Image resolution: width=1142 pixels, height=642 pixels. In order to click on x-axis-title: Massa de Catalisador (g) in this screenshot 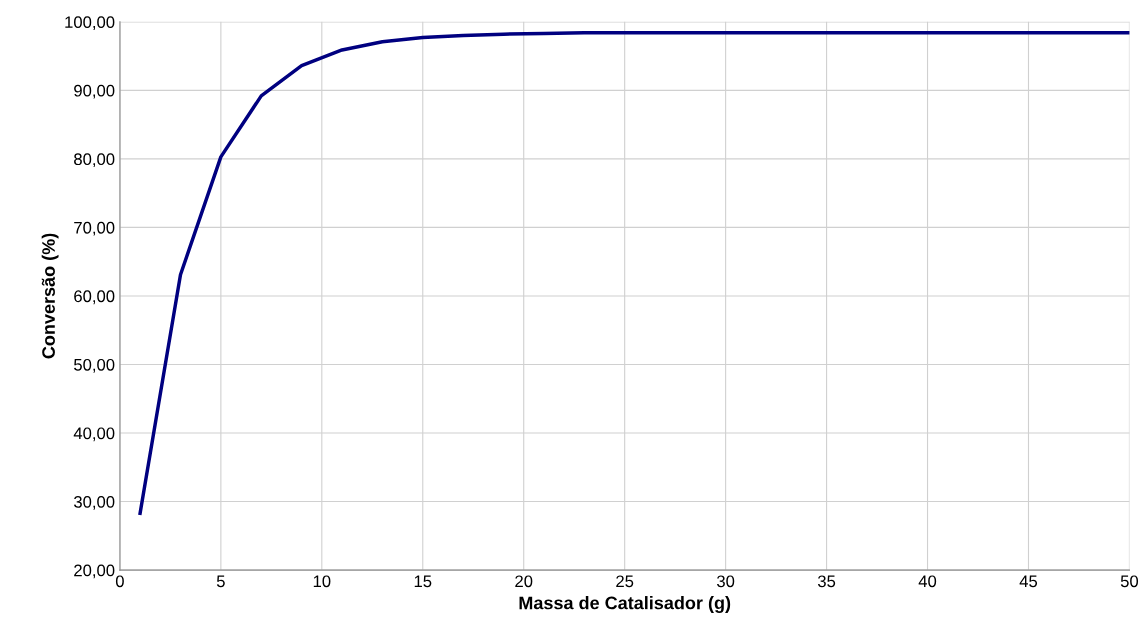, I will do `click(625, 604)`.